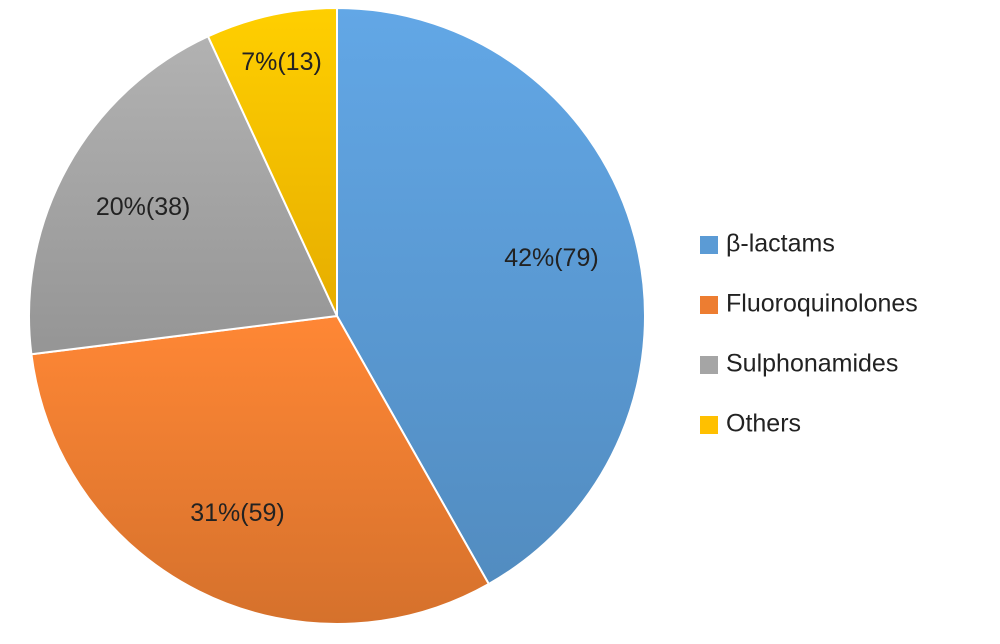  I want to click on data-label: 20%(38), so click(143, 207).